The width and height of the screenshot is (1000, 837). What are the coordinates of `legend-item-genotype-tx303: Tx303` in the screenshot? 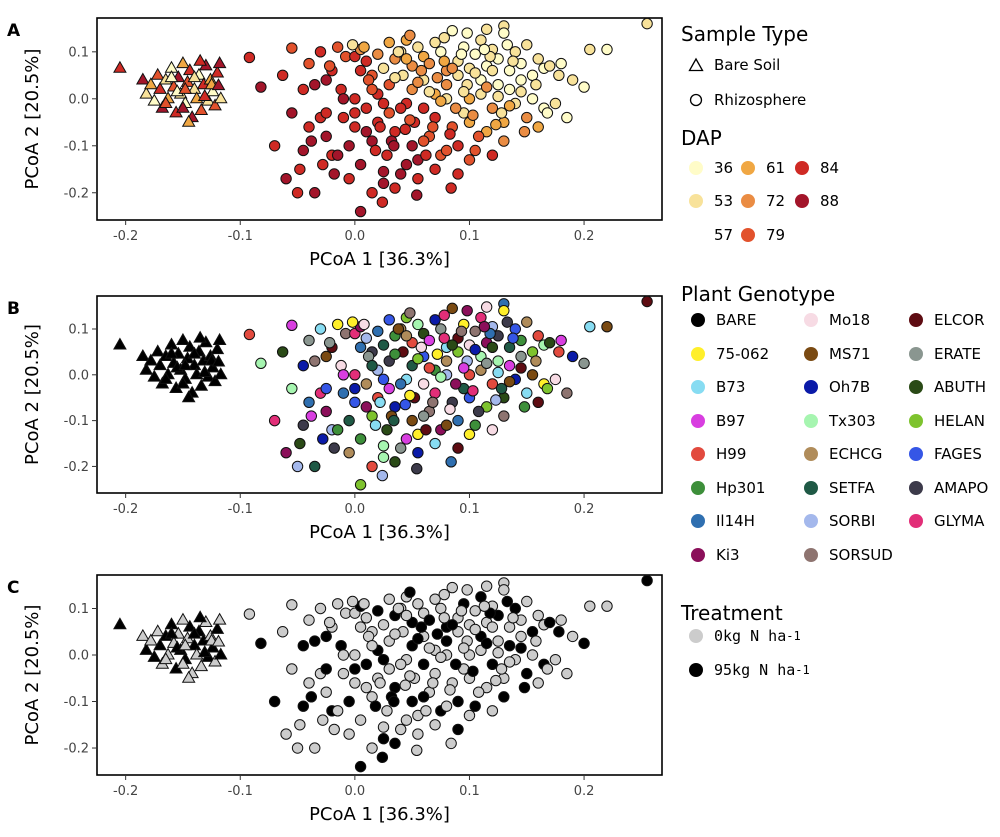 It's located at (839, 421).